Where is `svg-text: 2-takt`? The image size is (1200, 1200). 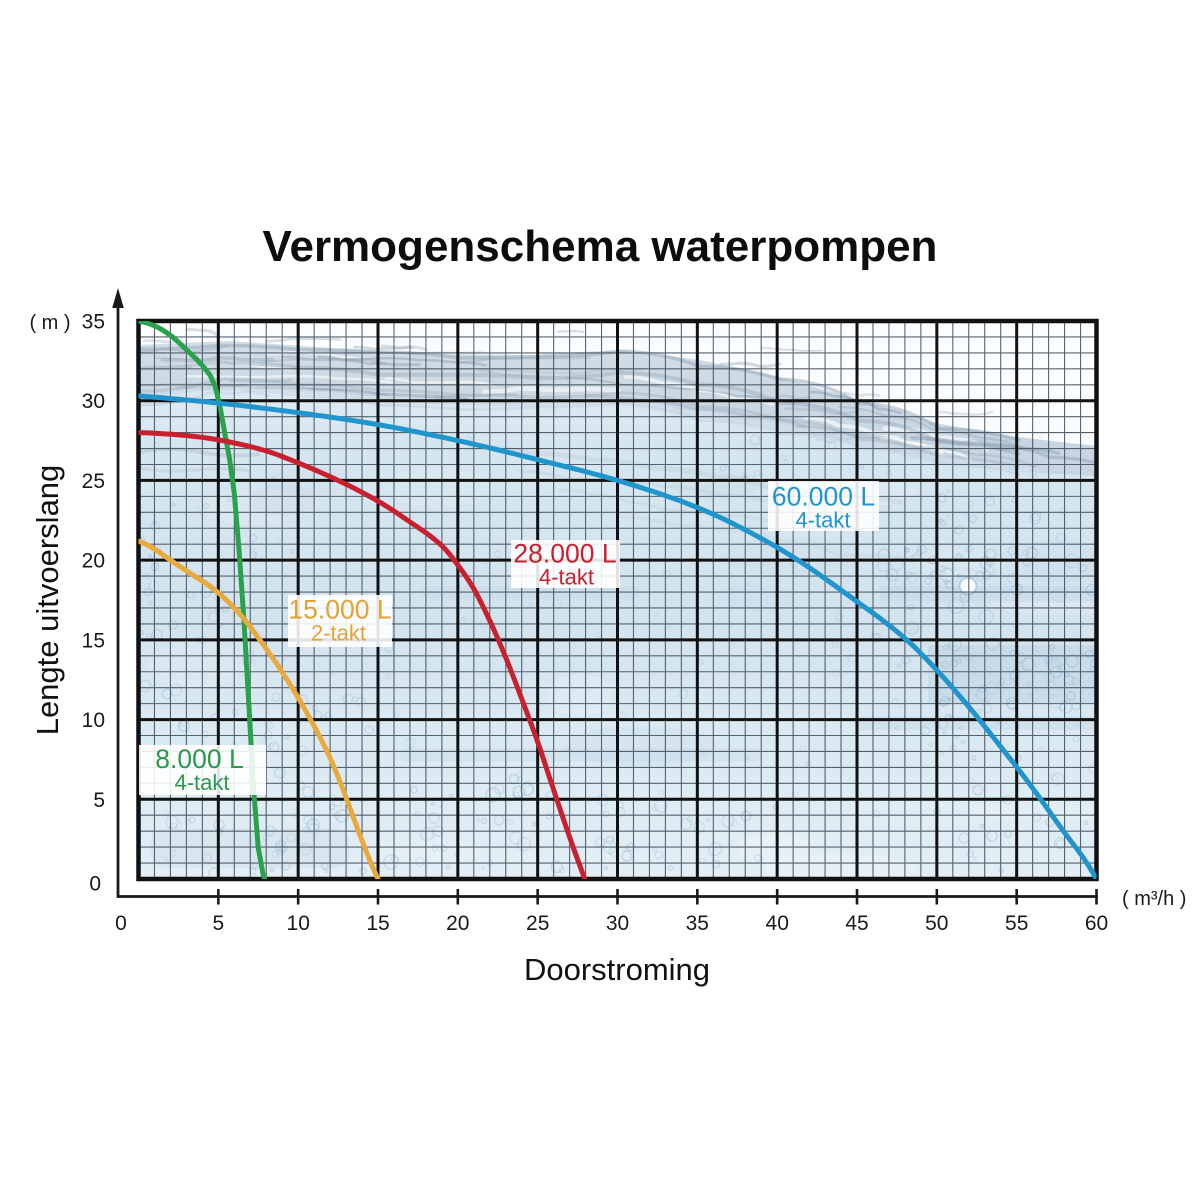
svg-text: 2-takt is located at coordinates (338, 633).